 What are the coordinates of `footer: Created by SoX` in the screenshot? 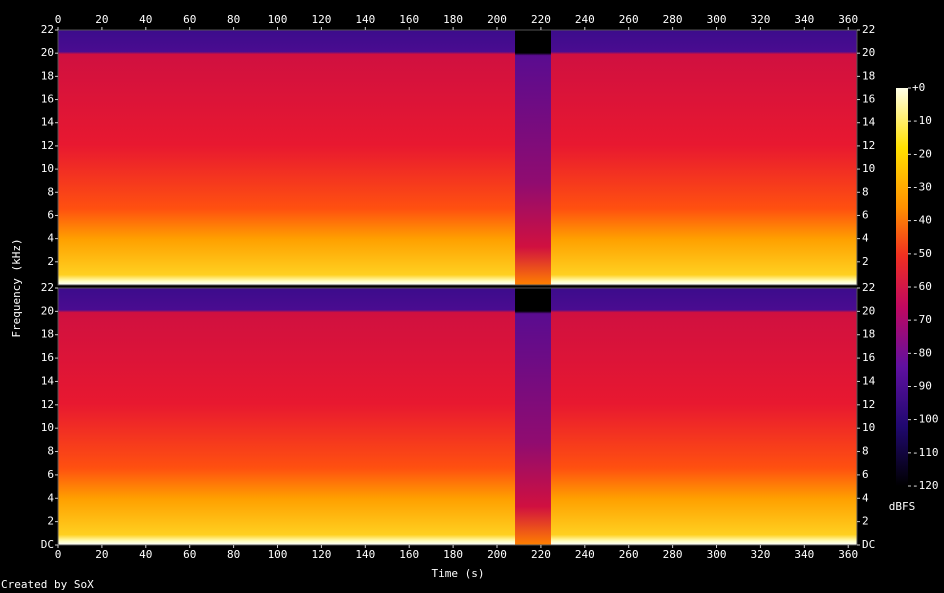 It's located at (47, 584).